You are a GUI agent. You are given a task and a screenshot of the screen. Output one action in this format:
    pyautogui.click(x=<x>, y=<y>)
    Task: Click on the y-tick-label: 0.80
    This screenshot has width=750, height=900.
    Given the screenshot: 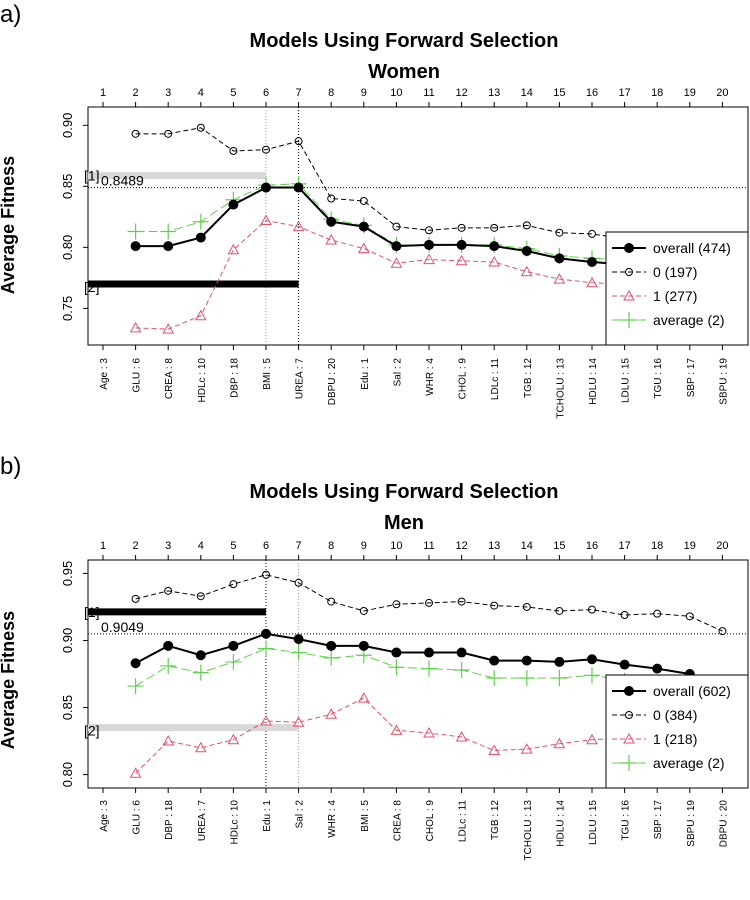 What is the action you would take?
    pyautogui.click(x=67, y=774)
    